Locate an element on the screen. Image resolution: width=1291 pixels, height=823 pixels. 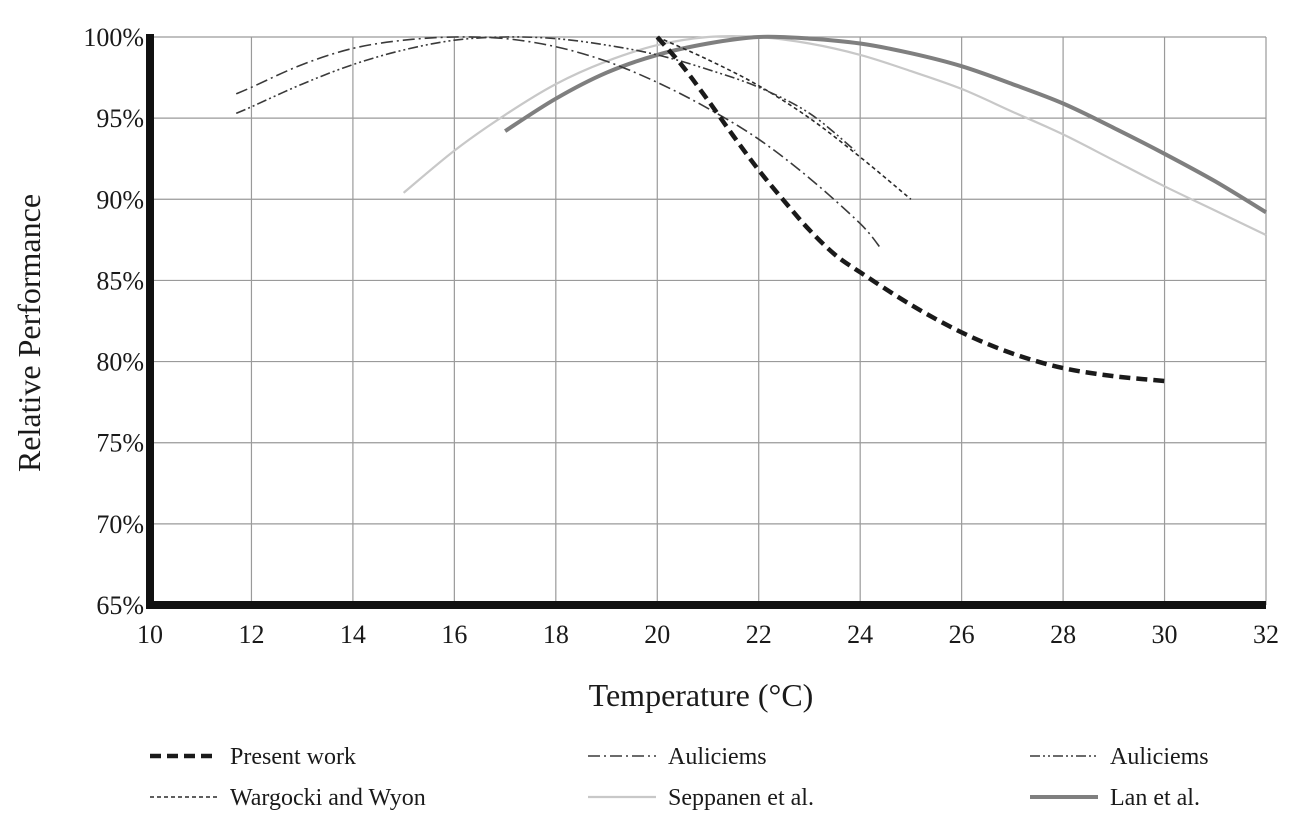
x-tick-label: 30 is located at coordinates (1165, 634).